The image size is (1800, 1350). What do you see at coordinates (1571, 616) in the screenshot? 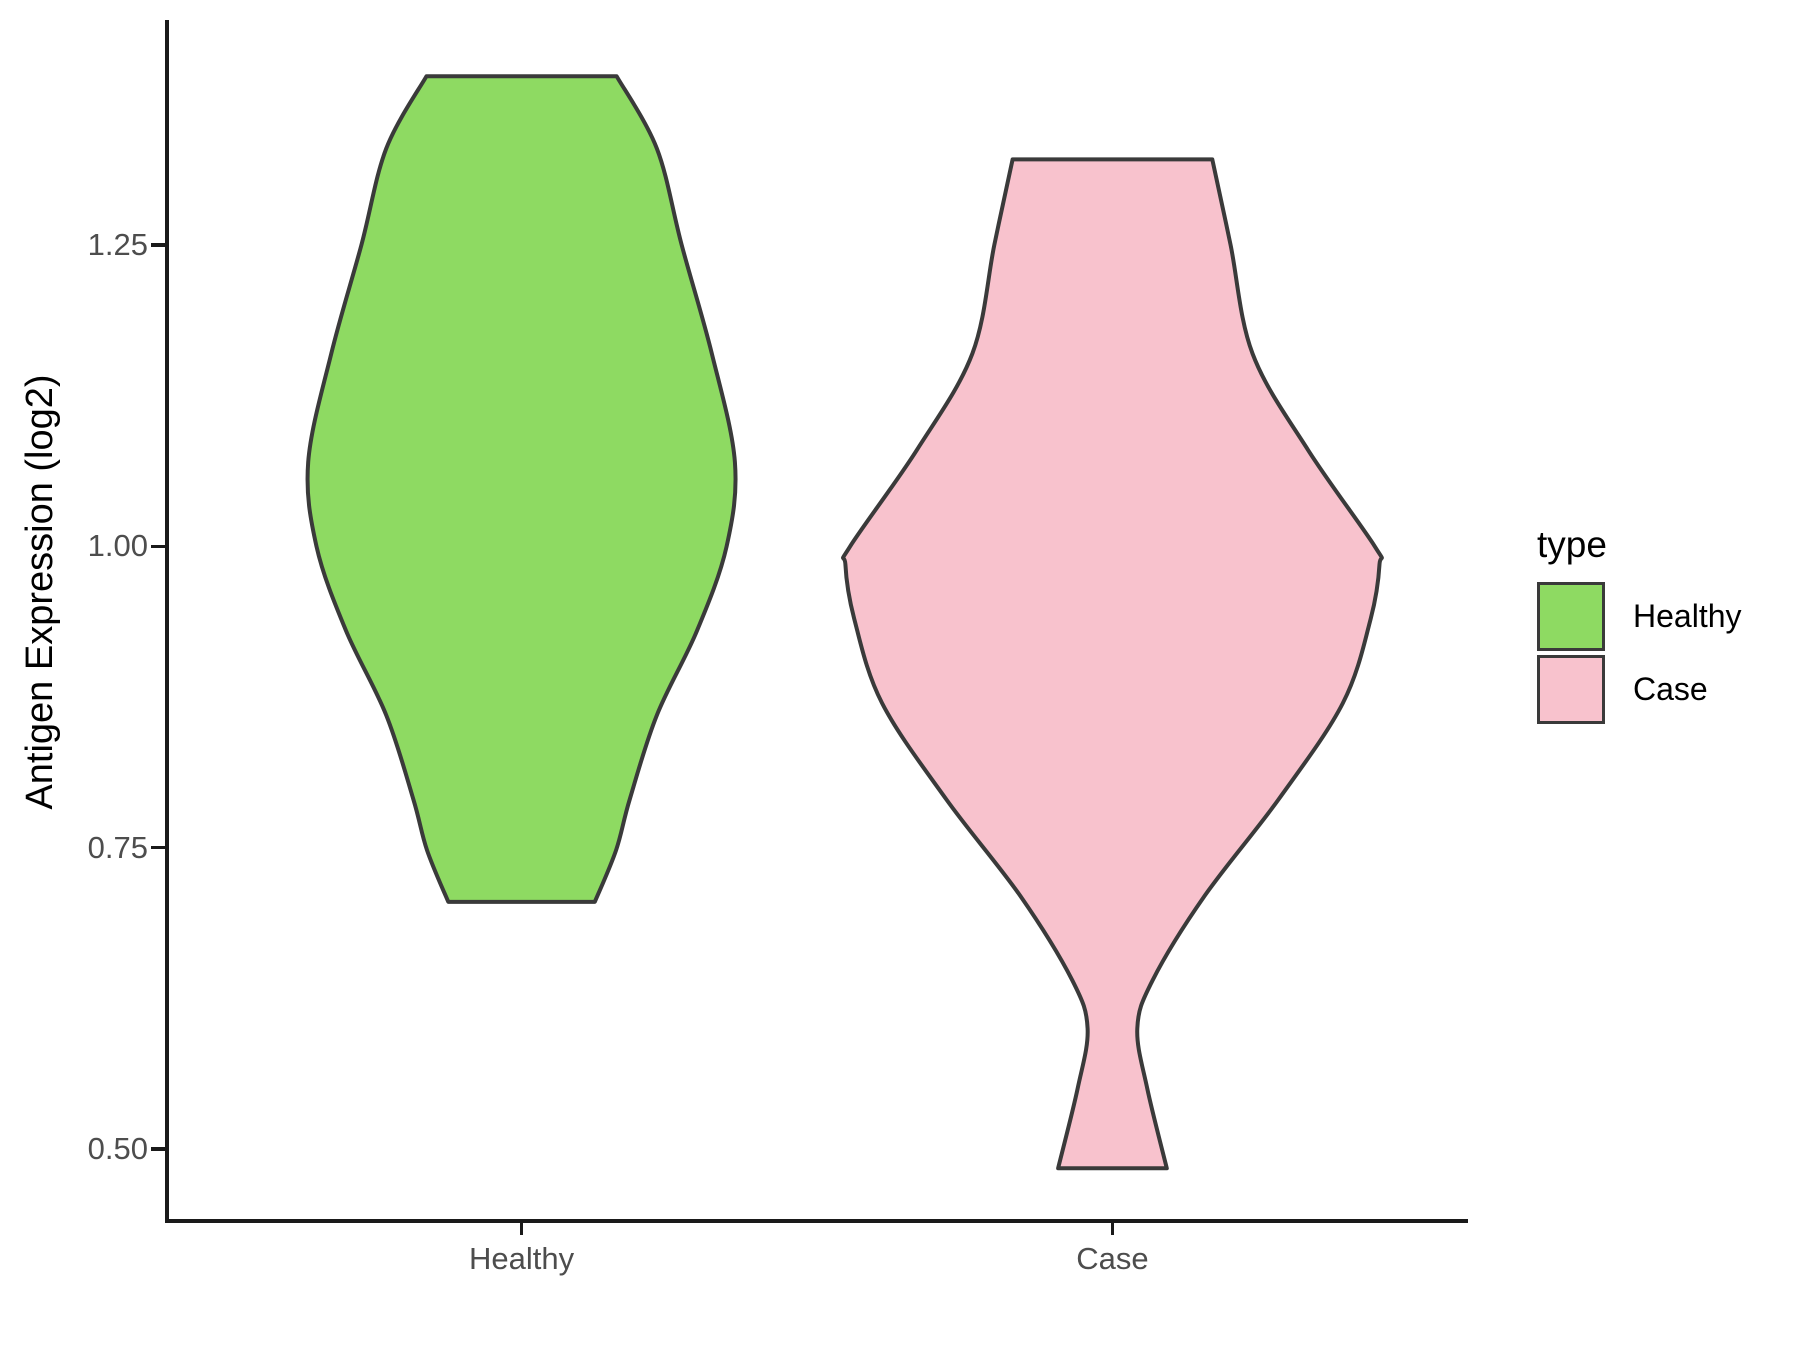
I see `legend-swatch-healthy` at bounding box center [1571, 616].